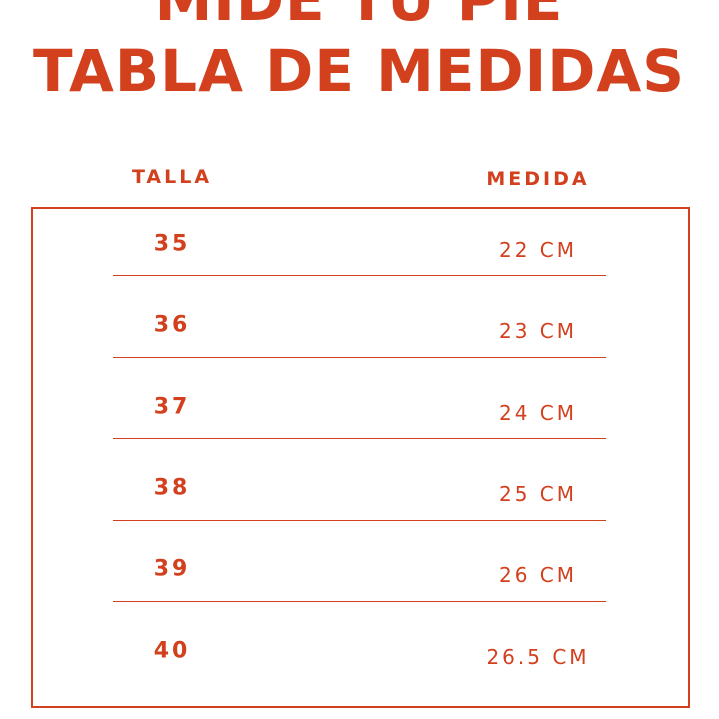 The image size is (719, 719). I want to click on title-line: TABLA DE MEDIDAS, so click(359, 71).